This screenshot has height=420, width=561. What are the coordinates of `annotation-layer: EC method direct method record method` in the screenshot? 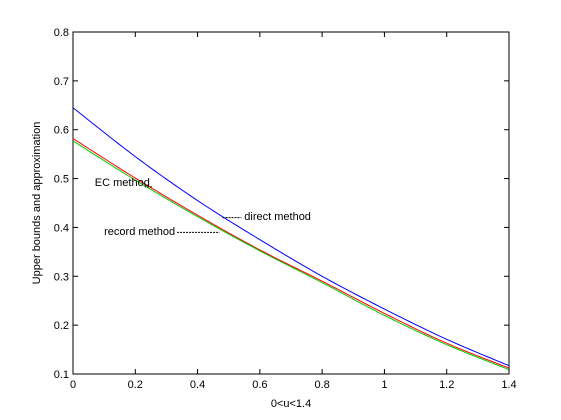 It's located at (203, 207).